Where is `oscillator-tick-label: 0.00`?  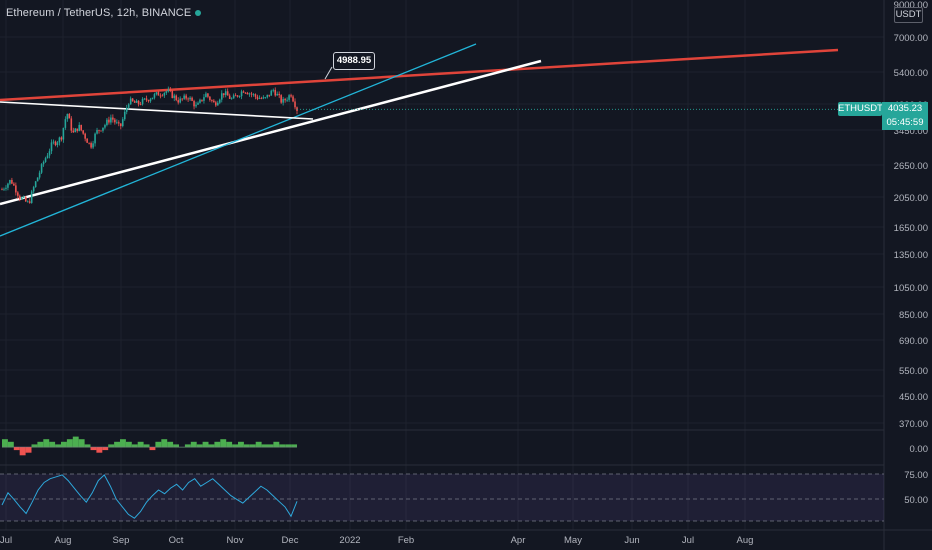 oscillator-tick-label: 0.00 is located at coordinates (919, 449).